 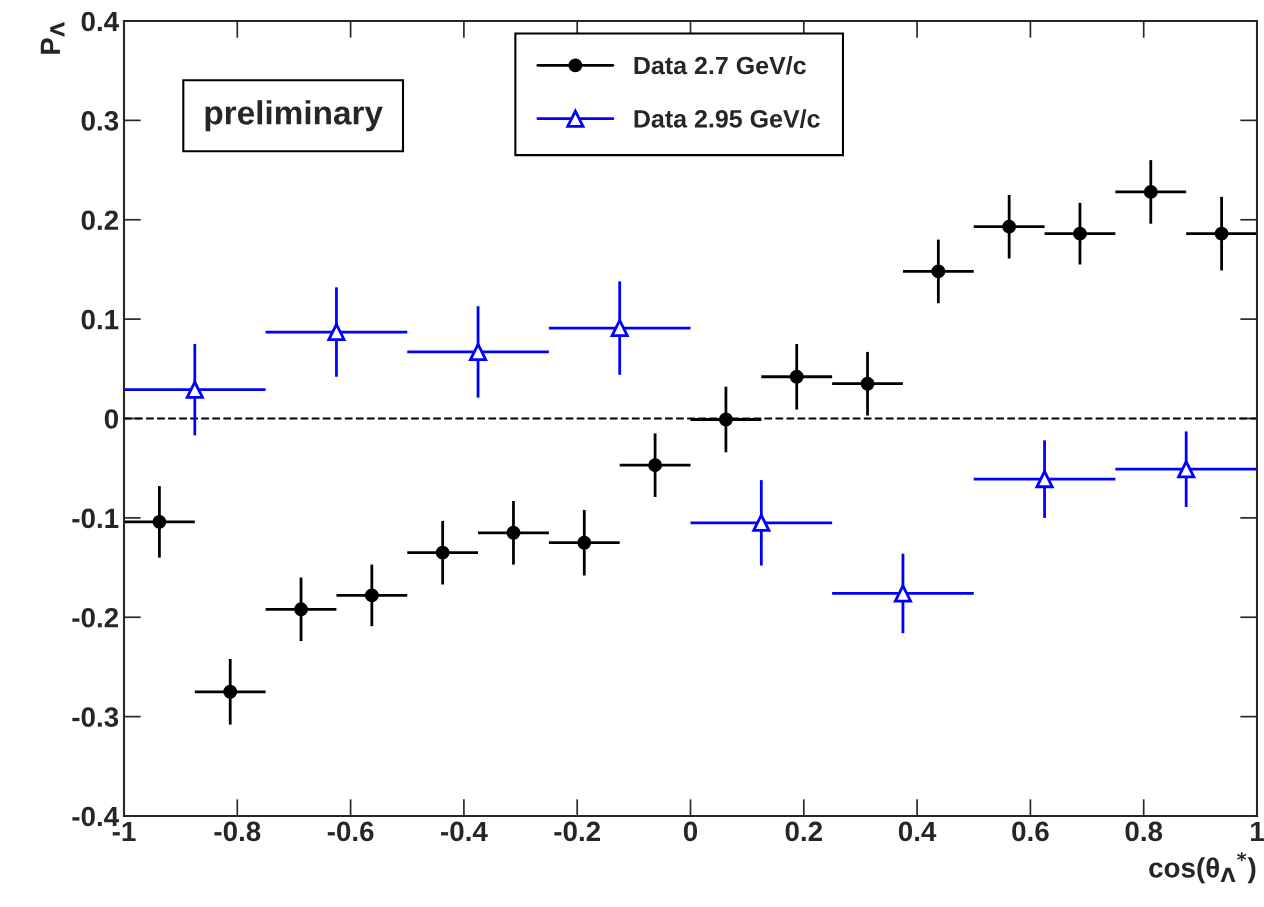 What do you see at coordinates (100, 220) in the screenshot?
I see `y-tick-label: 0.2` at bounding box center [100, 220].